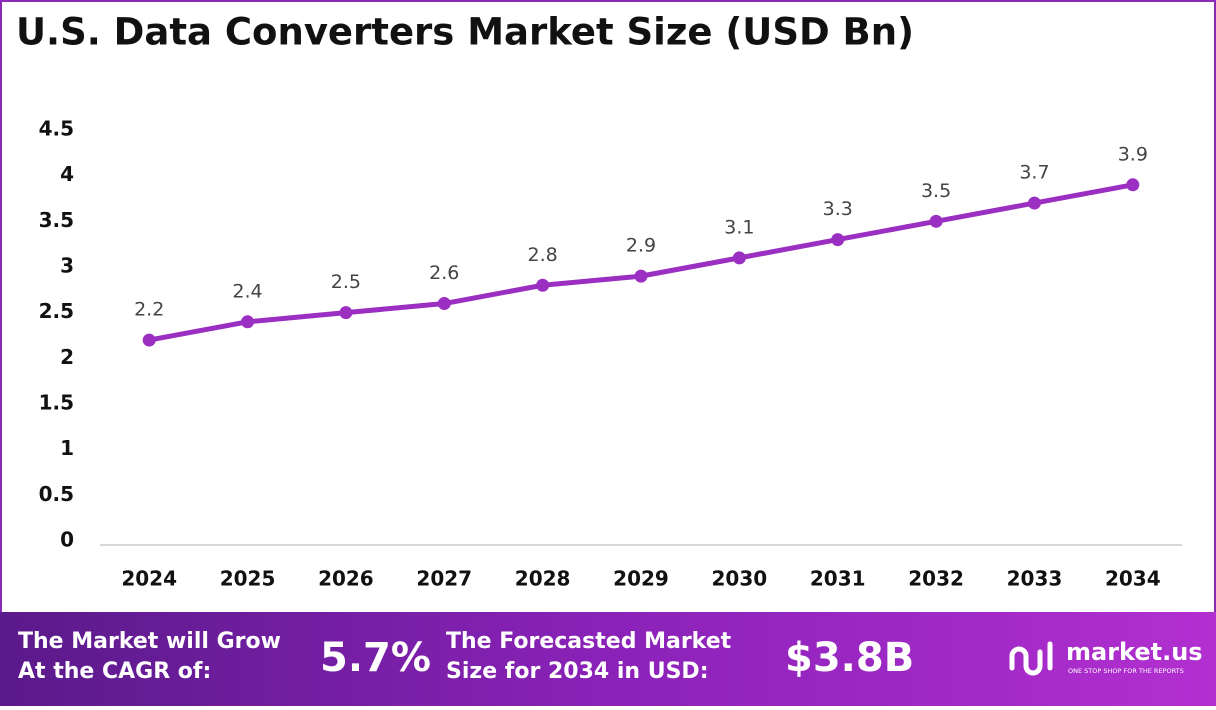 The height and width of the screenshot is (710, 1216). Describe the element at coordinates (739, 227) in the screenshot. I see `data-label: 3.1` at that location.